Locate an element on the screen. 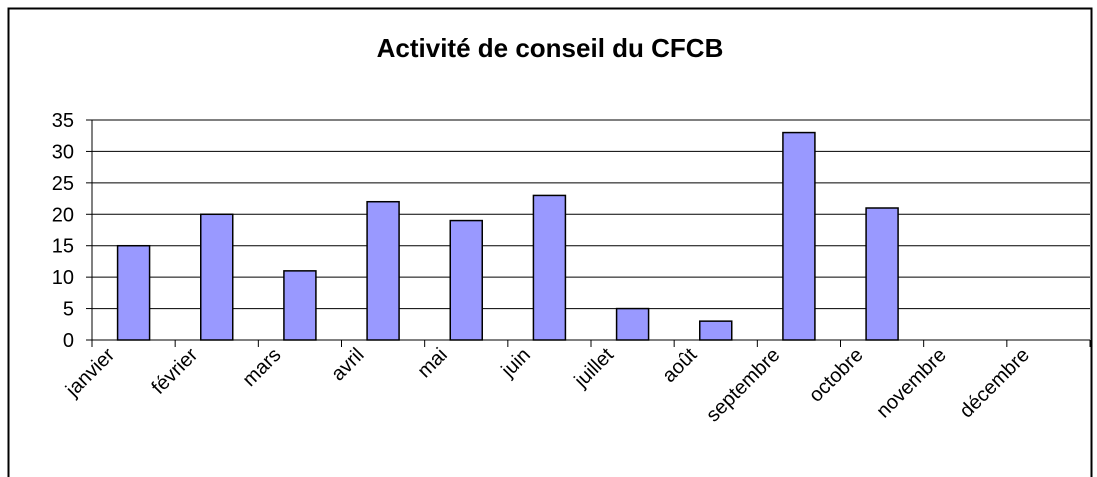  x-tick-label: novembre is located at coordinates (911, 383).